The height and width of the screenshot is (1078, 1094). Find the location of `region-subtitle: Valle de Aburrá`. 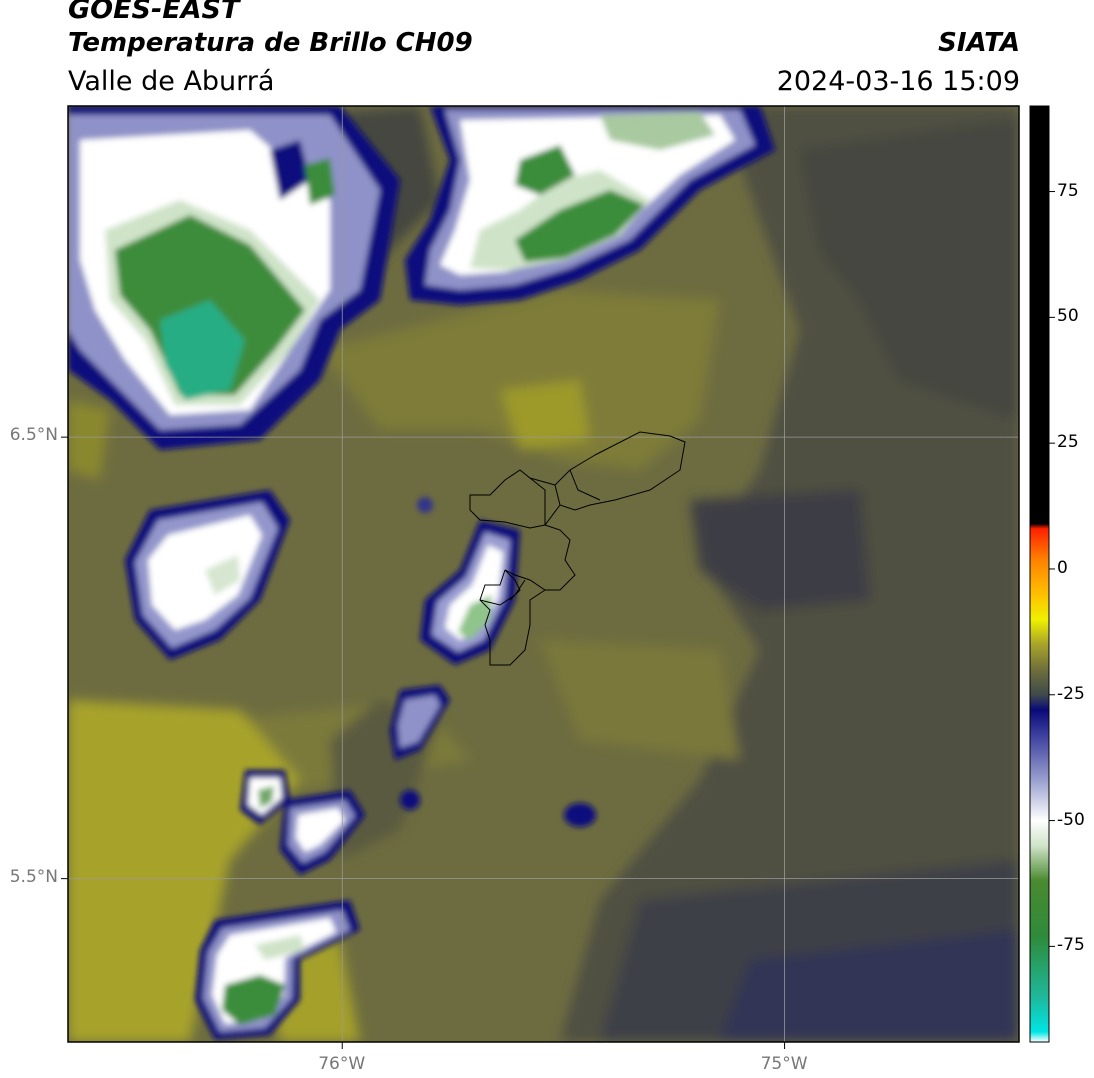

region-subtitle: Valle de Aburrá is located at coordinates (171, 81).